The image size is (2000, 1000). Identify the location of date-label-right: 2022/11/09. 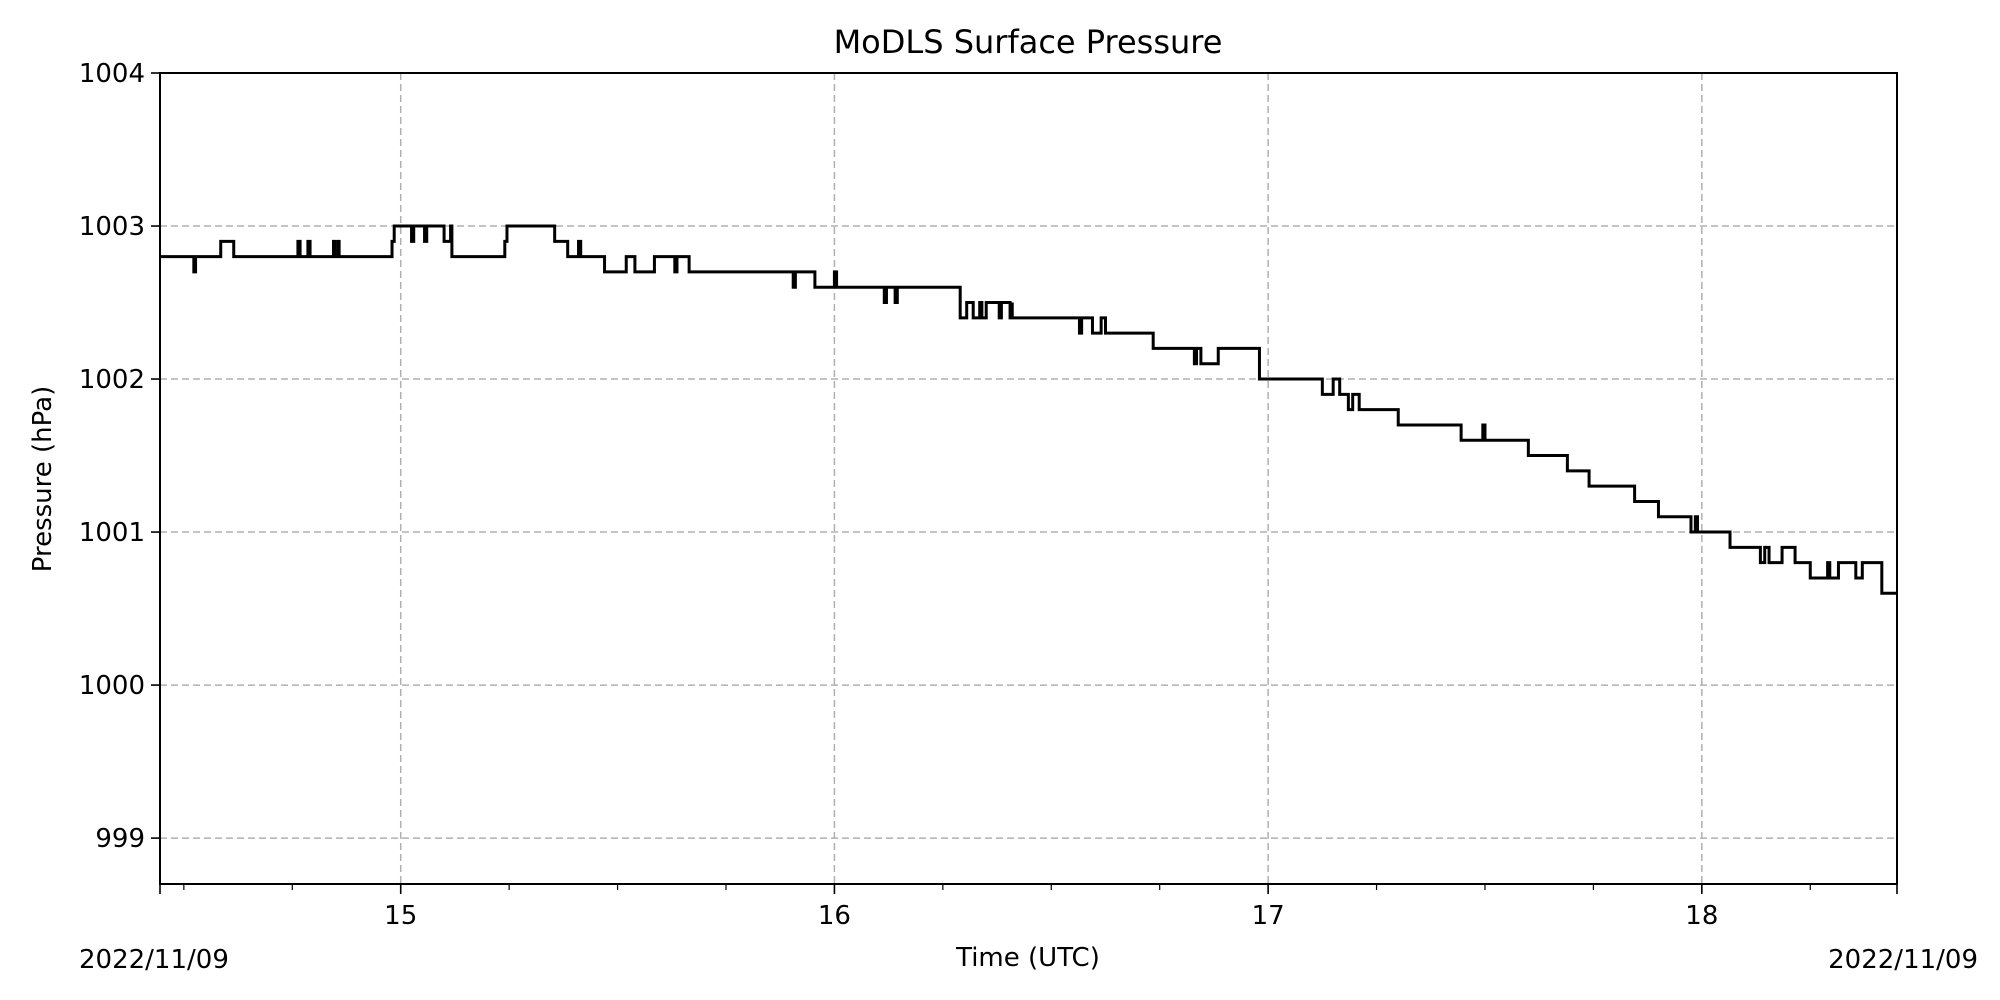
(1903, 960).